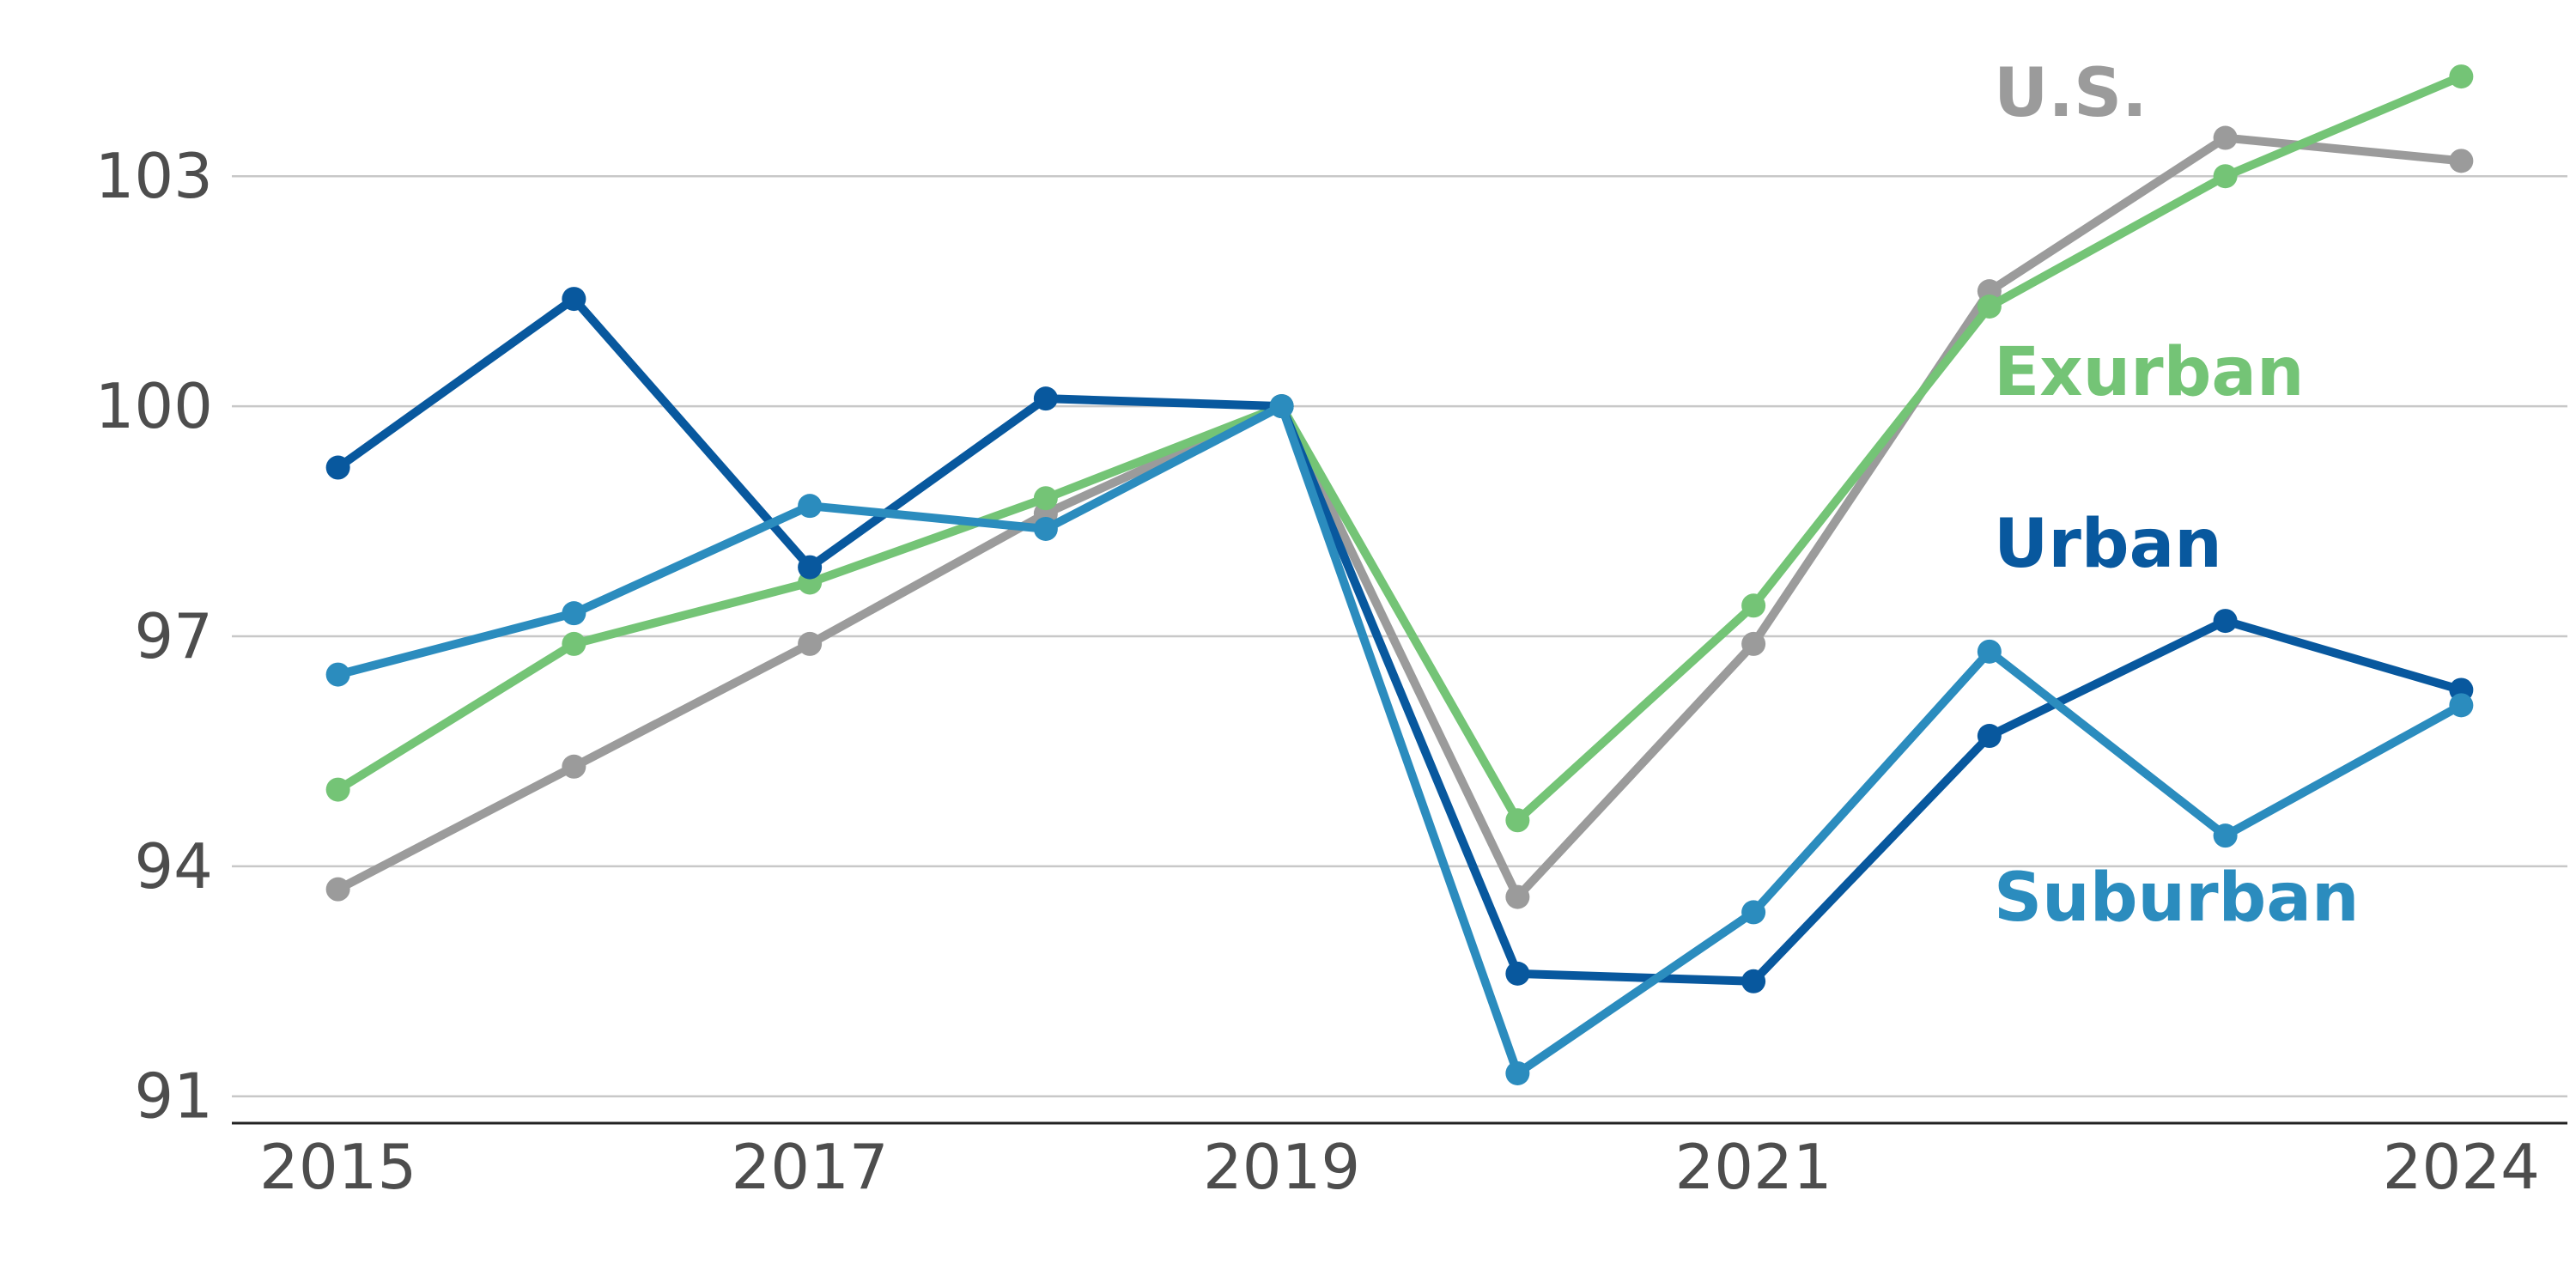 This screenshot has height=1288, width=2576. Describe the element at coordinates (2177, 899) in the screenshot. I see `series-label-suburban: Suburban` at that location.